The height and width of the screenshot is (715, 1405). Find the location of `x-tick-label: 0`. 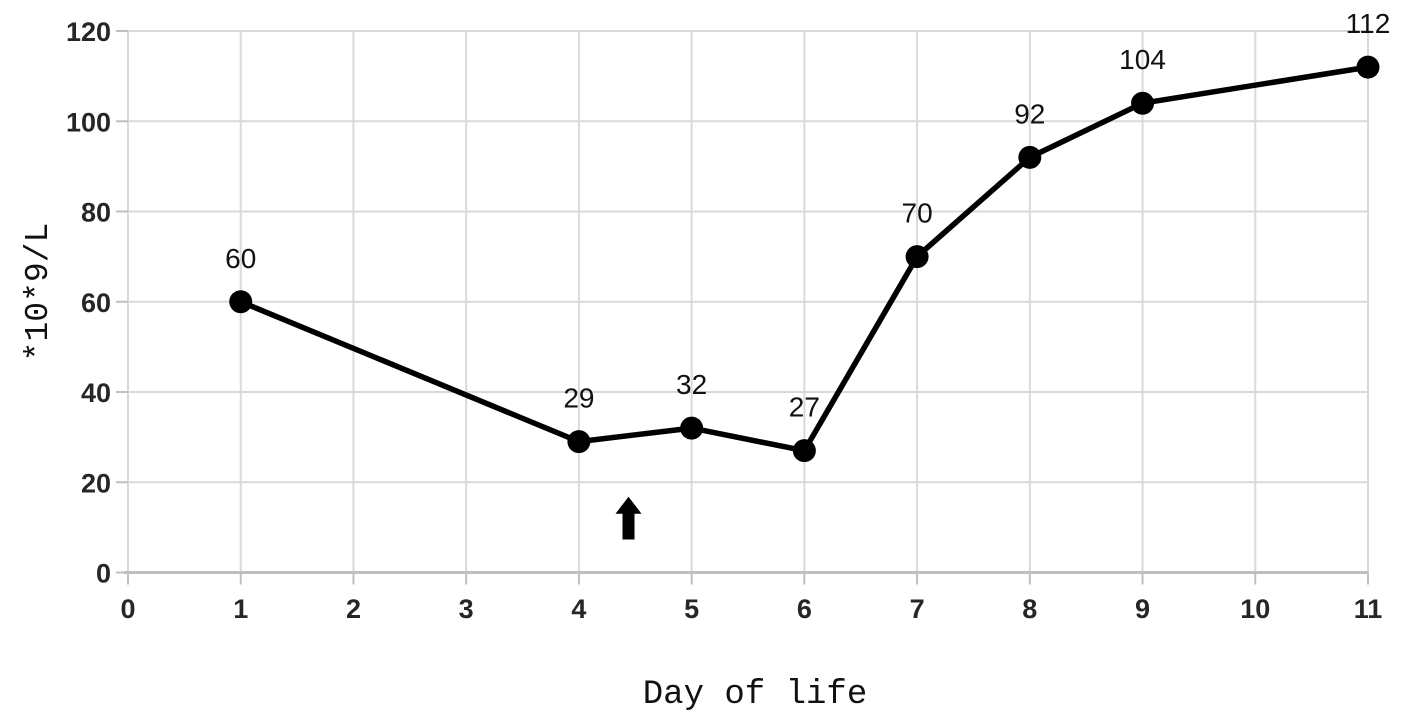

x-tick-label: 0 is located at coordinates (127, 609).